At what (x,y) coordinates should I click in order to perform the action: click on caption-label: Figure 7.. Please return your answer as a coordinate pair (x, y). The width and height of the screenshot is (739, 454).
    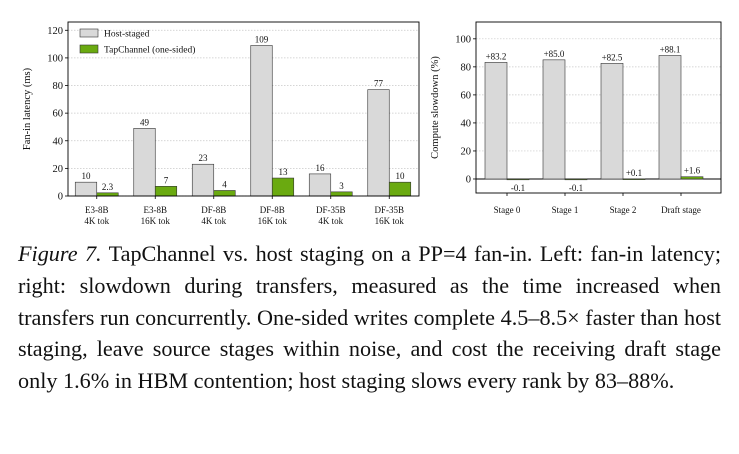
    Looking at the image, I should click on (60, 253).